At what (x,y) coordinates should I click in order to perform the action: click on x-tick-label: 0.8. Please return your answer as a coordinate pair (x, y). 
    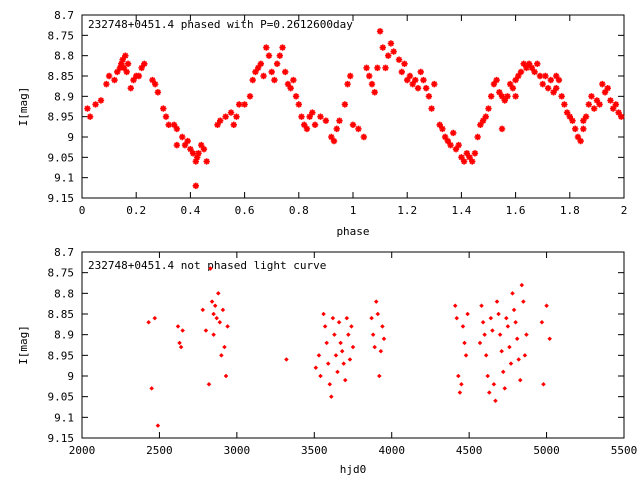
    Looking at the image, I should click on (299, 210).